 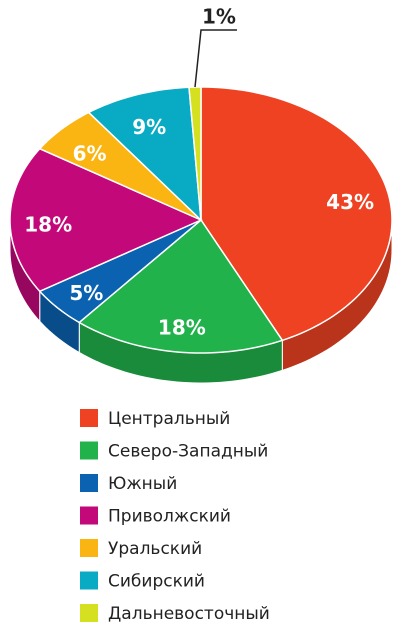 What do you see at coordinates (90, 153) in the screenshot?
I see `value-label: 6%` at bounding box center [90, 153].